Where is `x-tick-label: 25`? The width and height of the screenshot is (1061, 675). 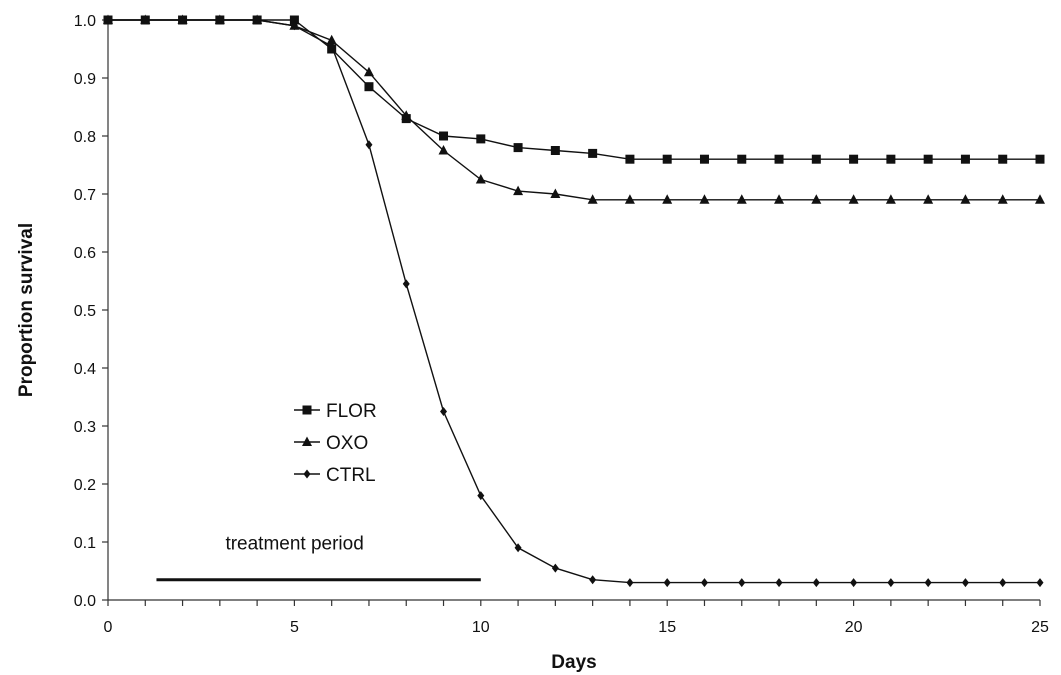
x-tick-label: 25 is located at coordinates (1040, 627).